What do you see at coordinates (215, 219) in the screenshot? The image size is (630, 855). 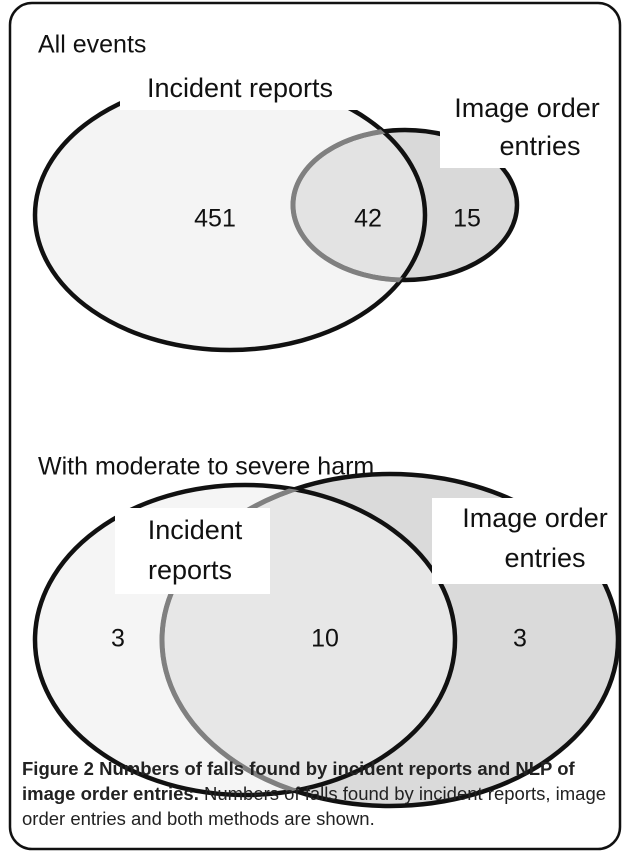 I see `region-count: 451` at bounding box center [215, 219].